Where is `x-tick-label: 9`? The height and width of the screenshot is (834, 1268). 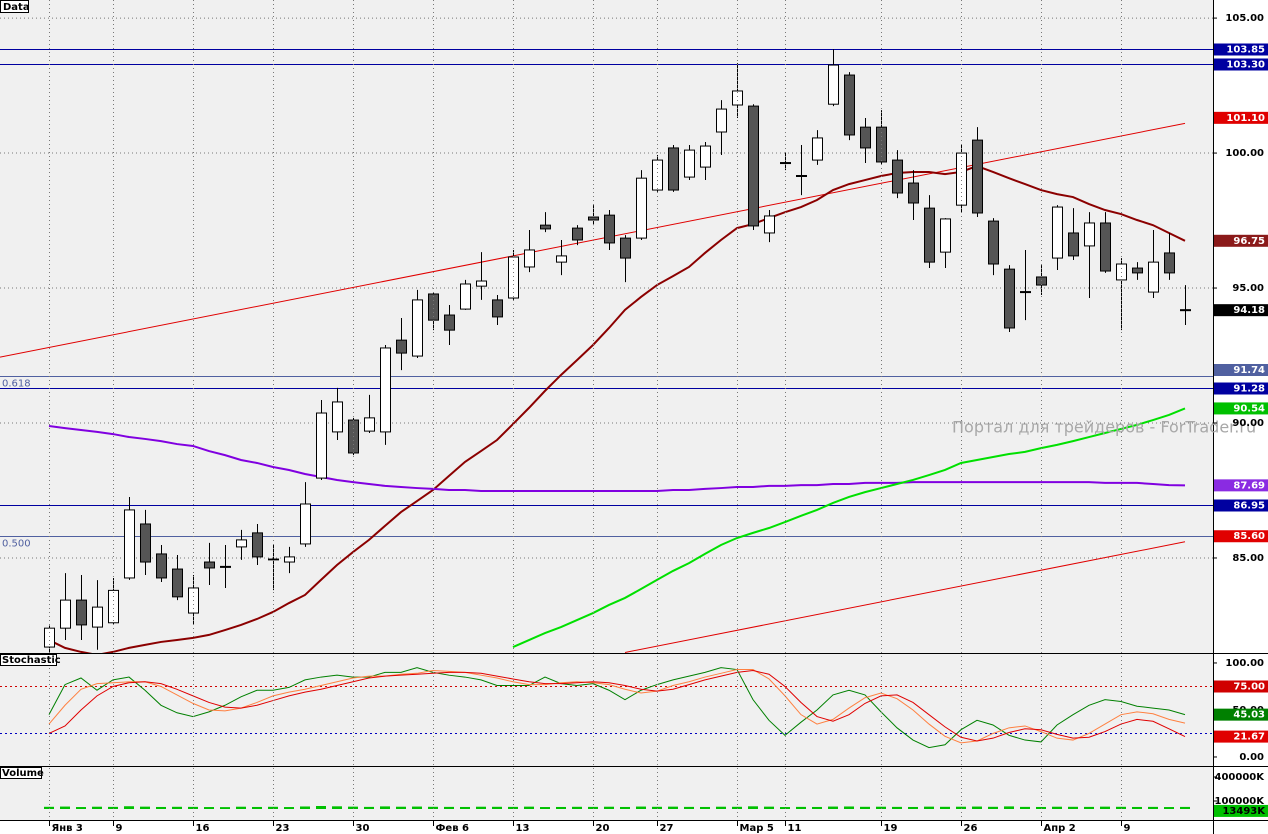 x-tick-label: 9 is located at coordinates (119, 828).